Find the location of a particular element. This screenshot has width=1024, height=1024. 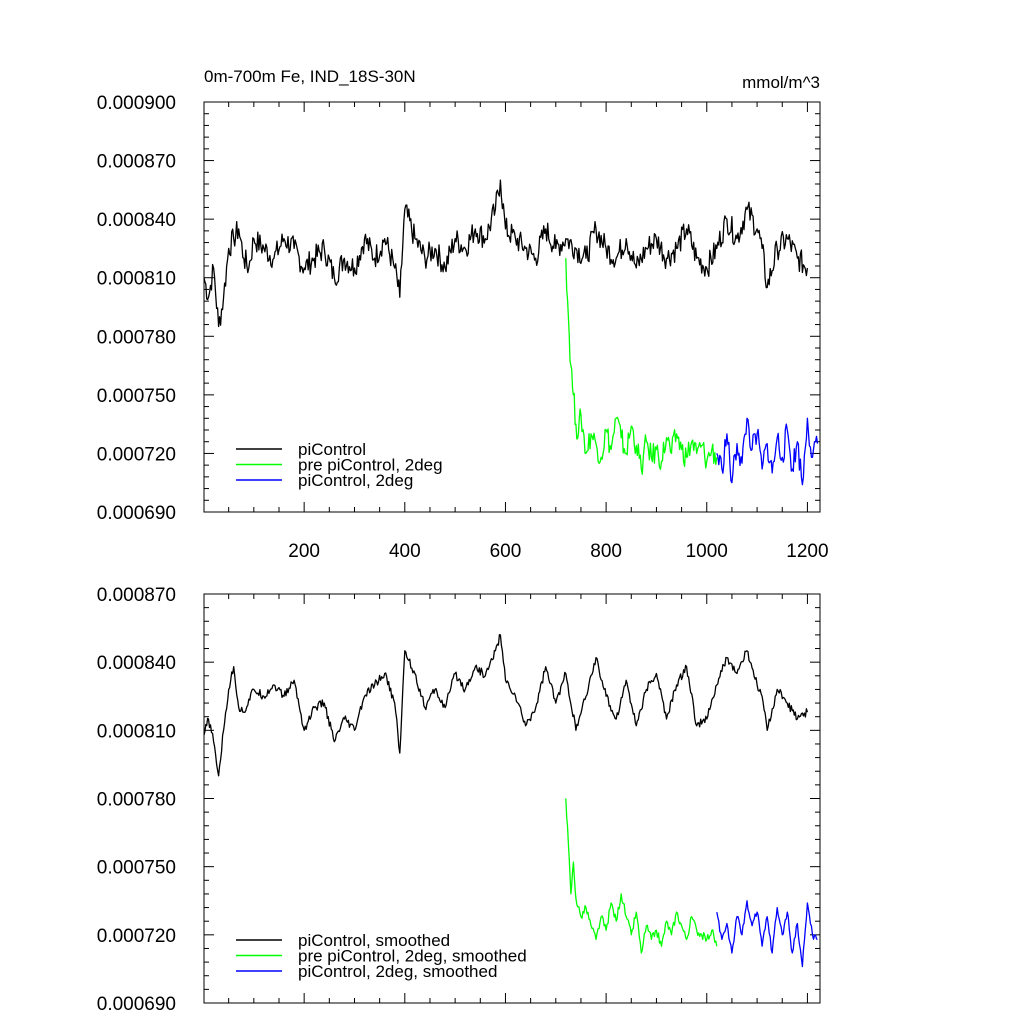

y-tick-label: 0.000900 is located at coordinates (136, 103).